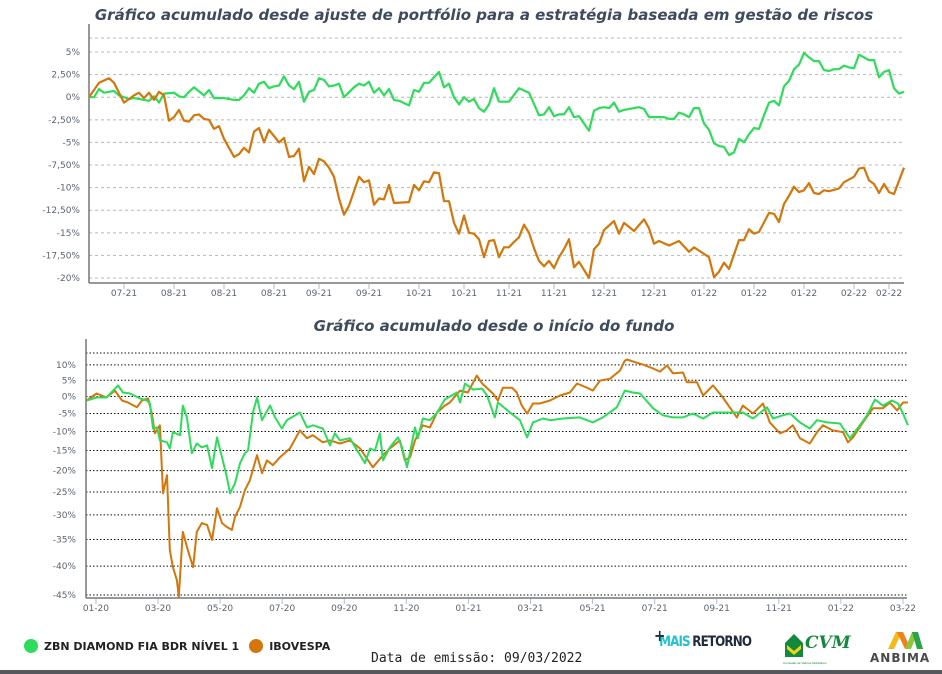 This screenshot has width=942, height=674. I want to click on x-tick-label: 03-22, so click(903, 609).